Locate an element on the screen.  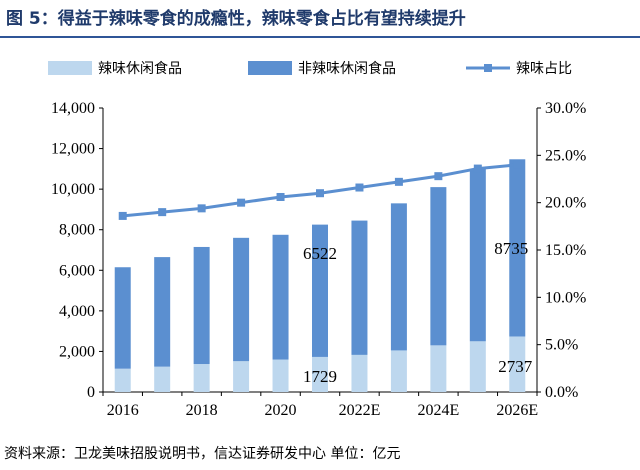
data-labels: 1729 6522 2737 8735 is located at coordinates (418, 312).